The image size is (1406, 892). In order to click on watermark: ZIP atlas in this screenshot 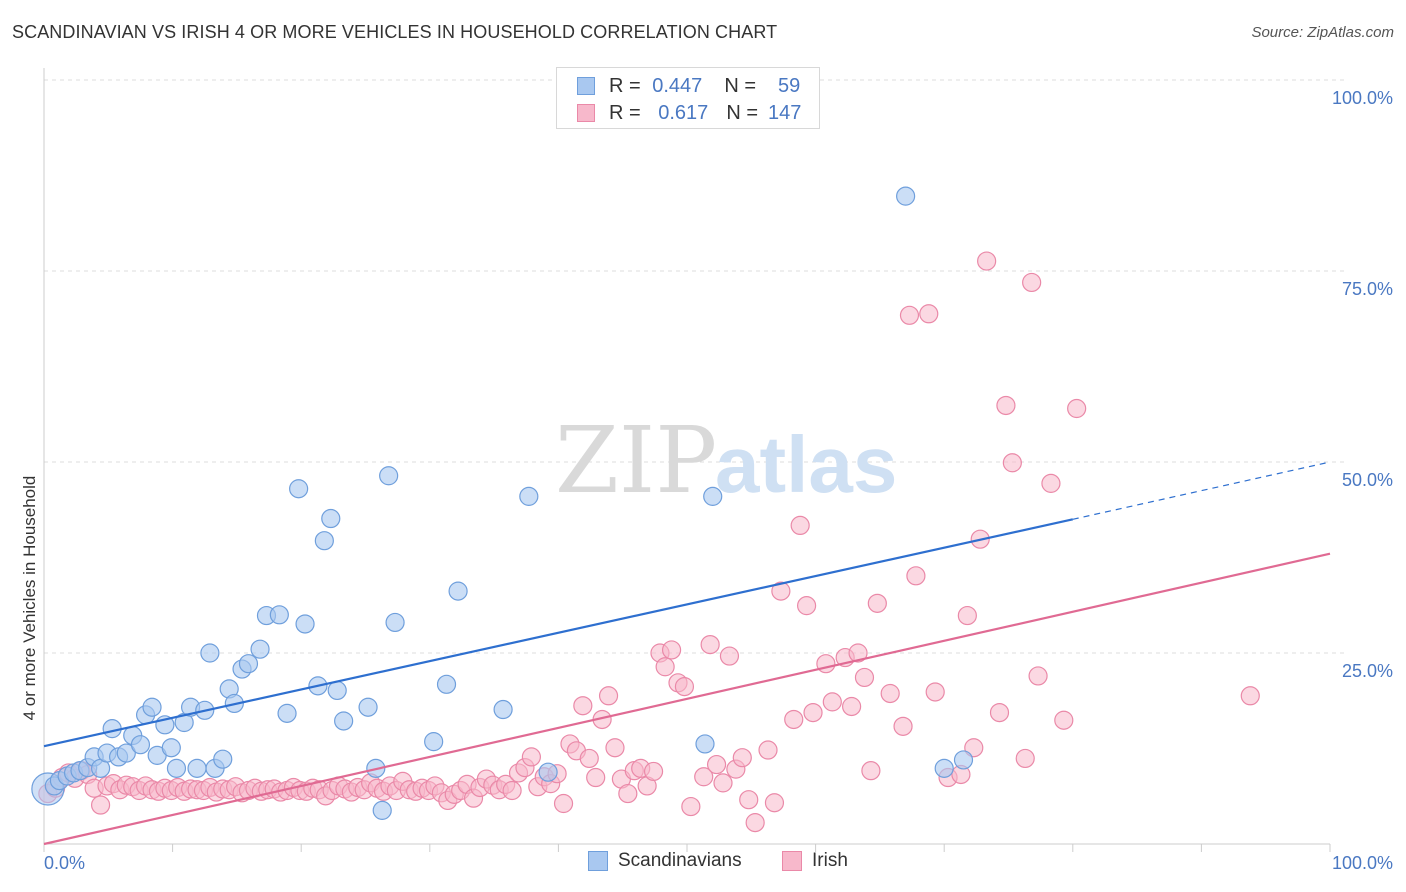, I will do `click(726, 460)`.